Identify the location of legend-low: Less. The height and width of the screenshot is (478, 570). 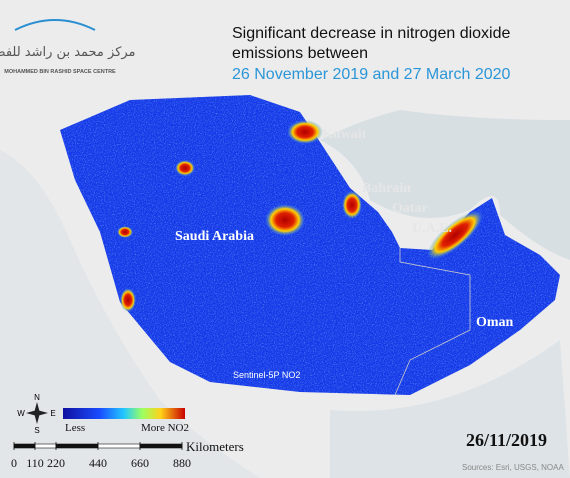
(75, 428).